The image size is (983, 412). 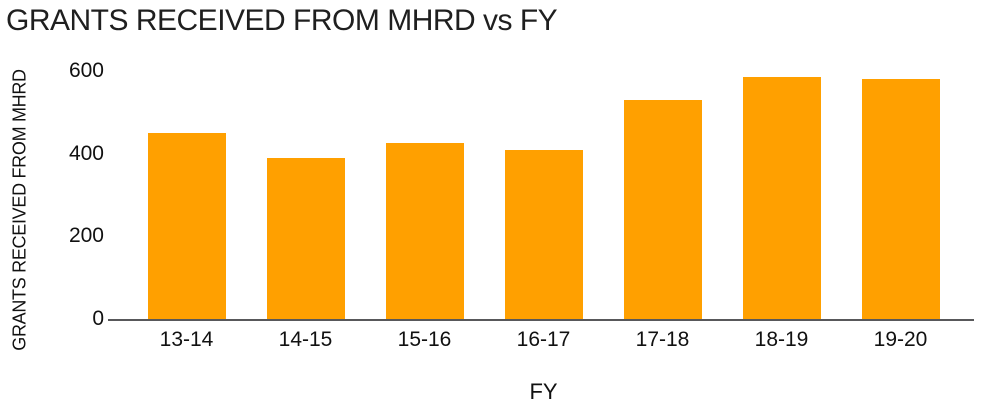 I want to click on y-tick-label: 600, so click(x=86, y=70).